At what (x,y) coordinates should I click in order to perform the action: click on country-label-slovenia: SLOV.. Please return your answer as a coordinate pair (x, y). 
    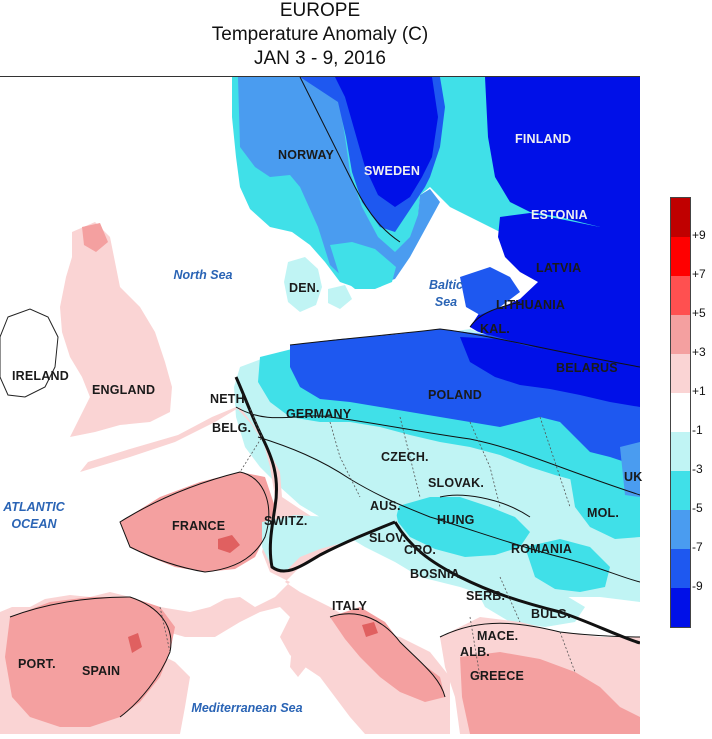
    Looking at the image, I should click on (388, 538).